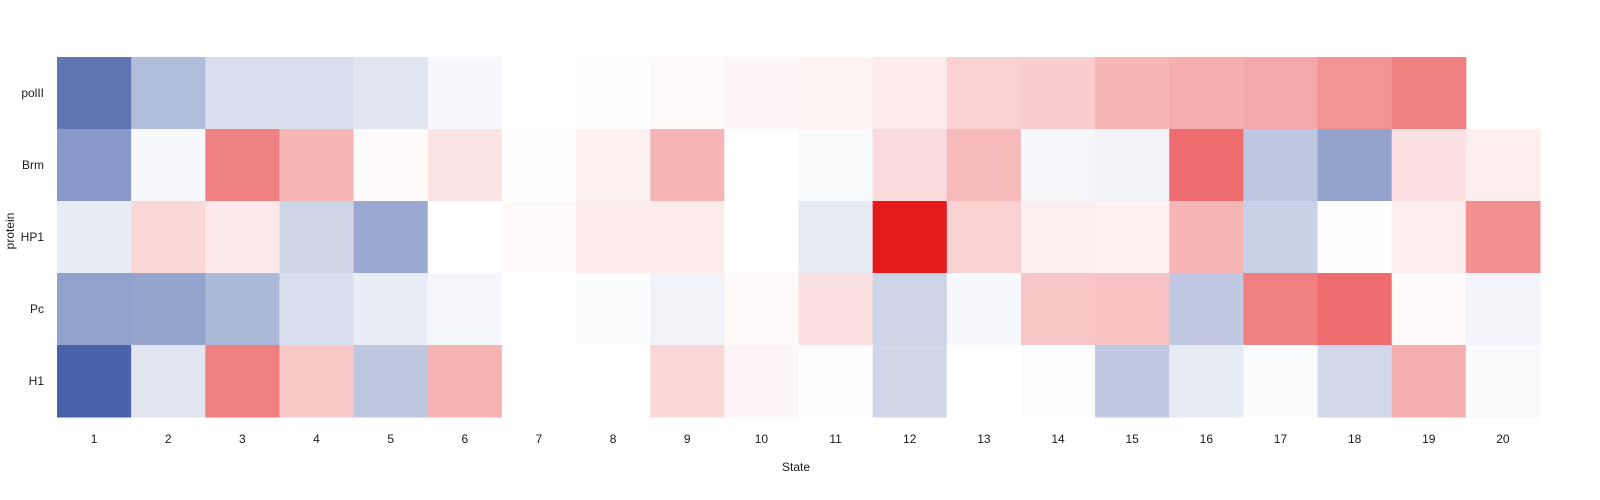 The width and height of the screenshot is (1600, 500). I want to click on x-tick-label: 5, so click(390, 439).